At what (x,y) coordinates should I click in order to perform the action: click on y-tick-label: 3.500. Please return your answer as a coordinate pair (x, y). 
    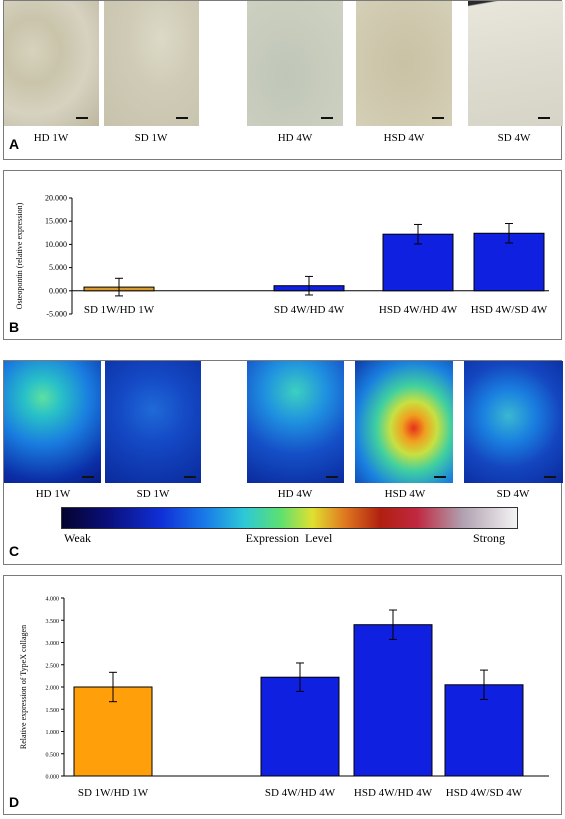
    Looking at the image, I should click on (53, 622).